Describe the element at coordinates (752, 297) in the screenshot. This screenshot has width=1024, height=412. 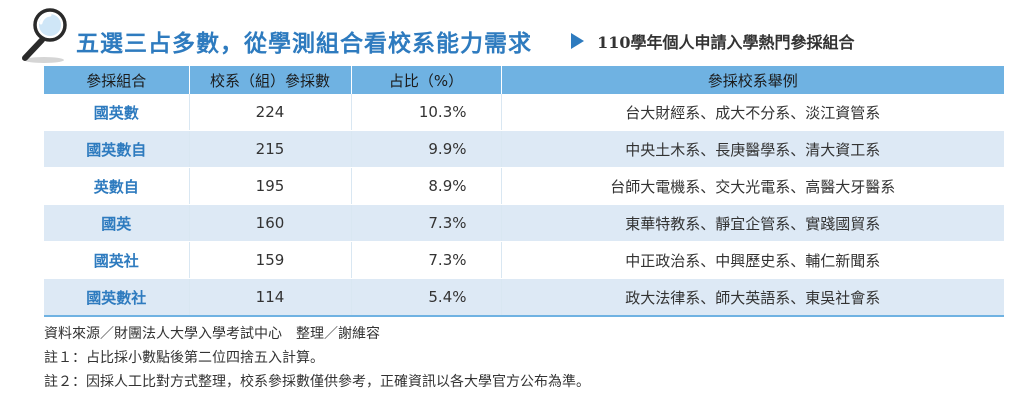
I see `examples-cell: 政大法律系、師大英語系、東吳社會系` at that location.